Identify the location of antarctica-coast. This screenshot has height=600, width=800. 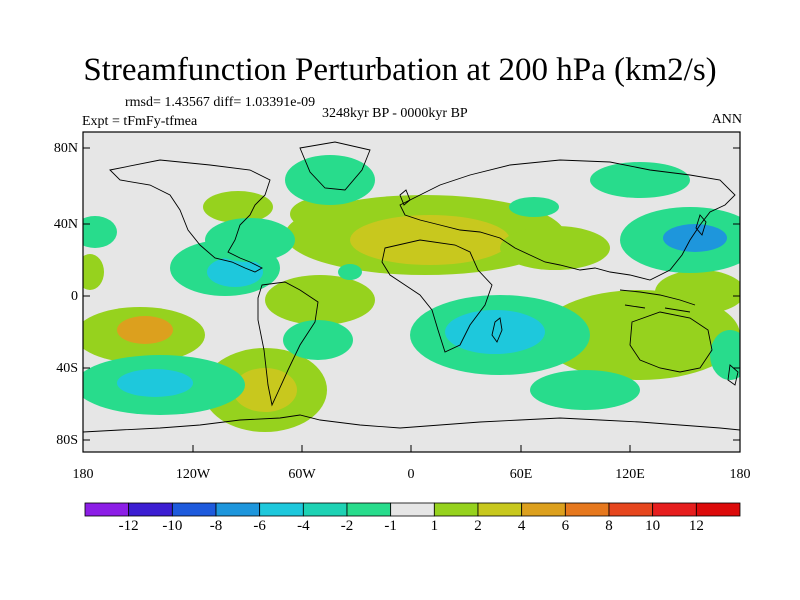
(411, 423).